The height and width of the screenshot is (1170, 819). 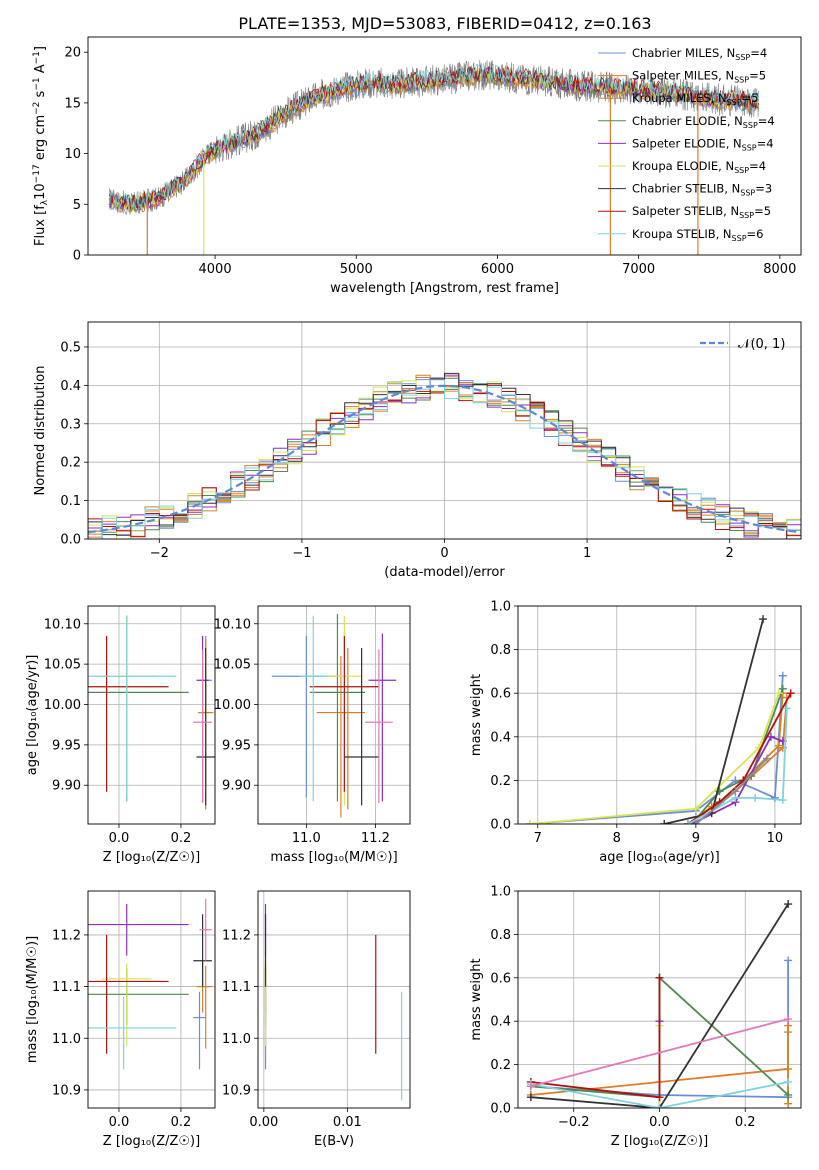 What do you see at coordinates (375, 838) in the screenshot?
I see `x-tick-label: 11.2` at bounding box center [375, 838].